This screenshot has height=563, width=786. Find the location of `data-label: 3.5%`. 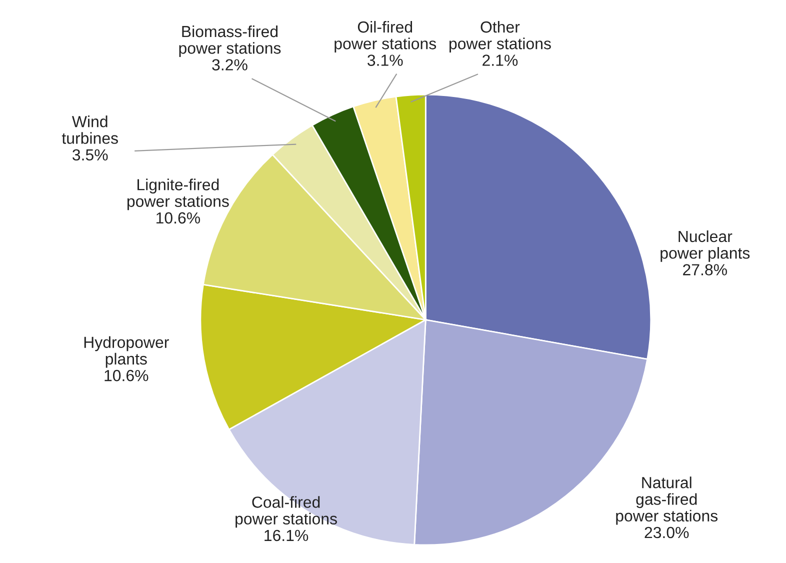

data-label: 3.5% is located at coordinates (90, 155).